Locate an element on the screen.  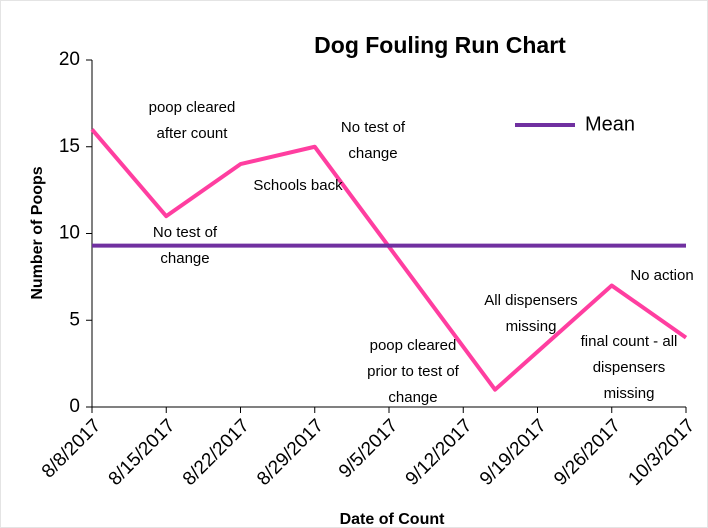
annotation: No action is located at coordinates (661, 275).